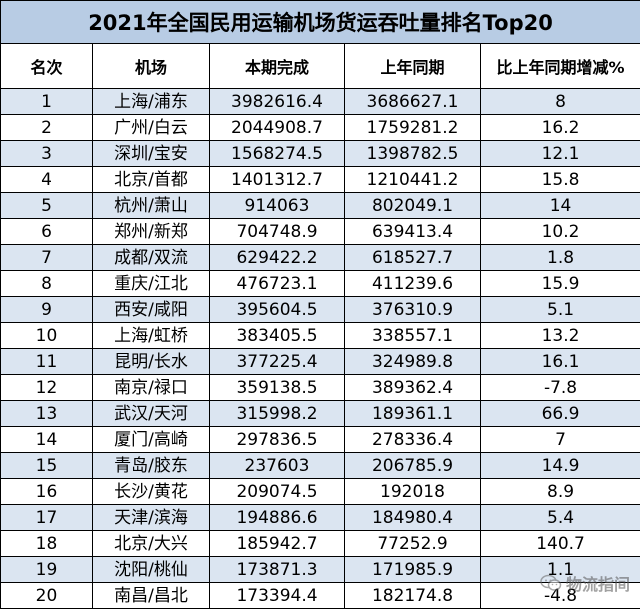 The height and width of the screenshot is (613, 640). Describe the element at coordinates (46, 569) in the screenshot. I see `rank-cell: 19` at that location.